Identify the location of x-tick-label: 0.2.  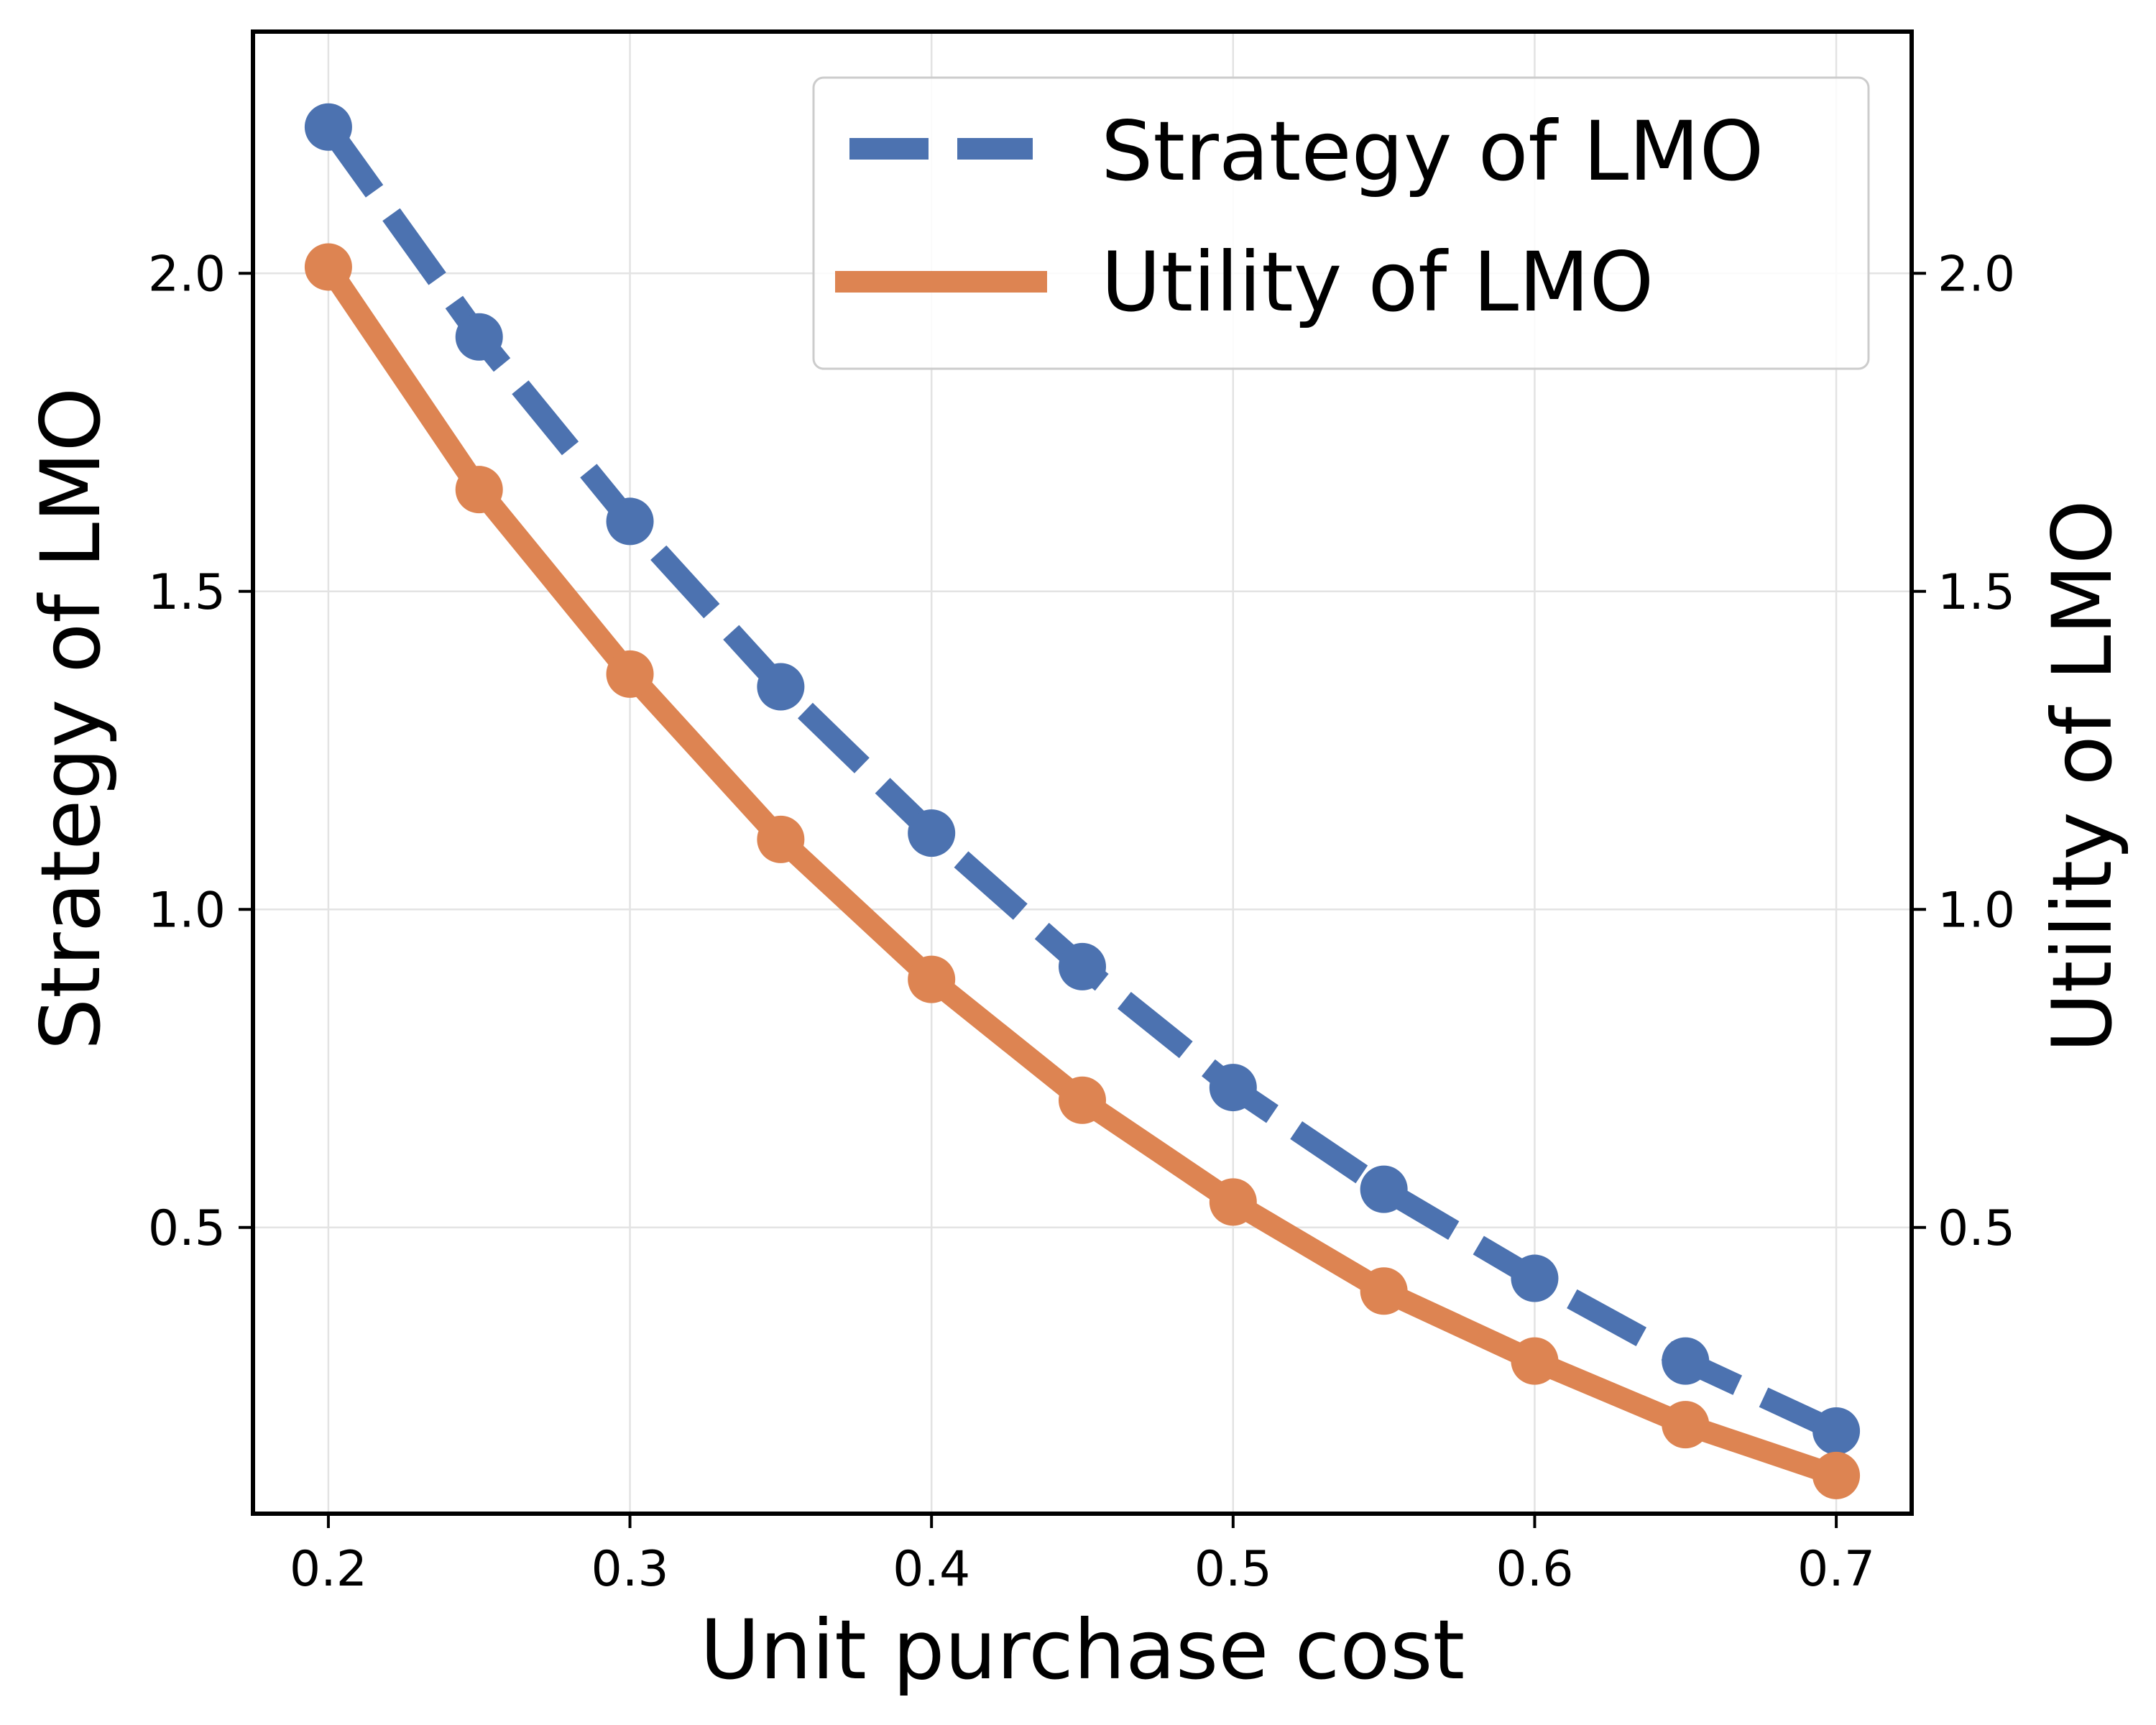
(328, 1569).